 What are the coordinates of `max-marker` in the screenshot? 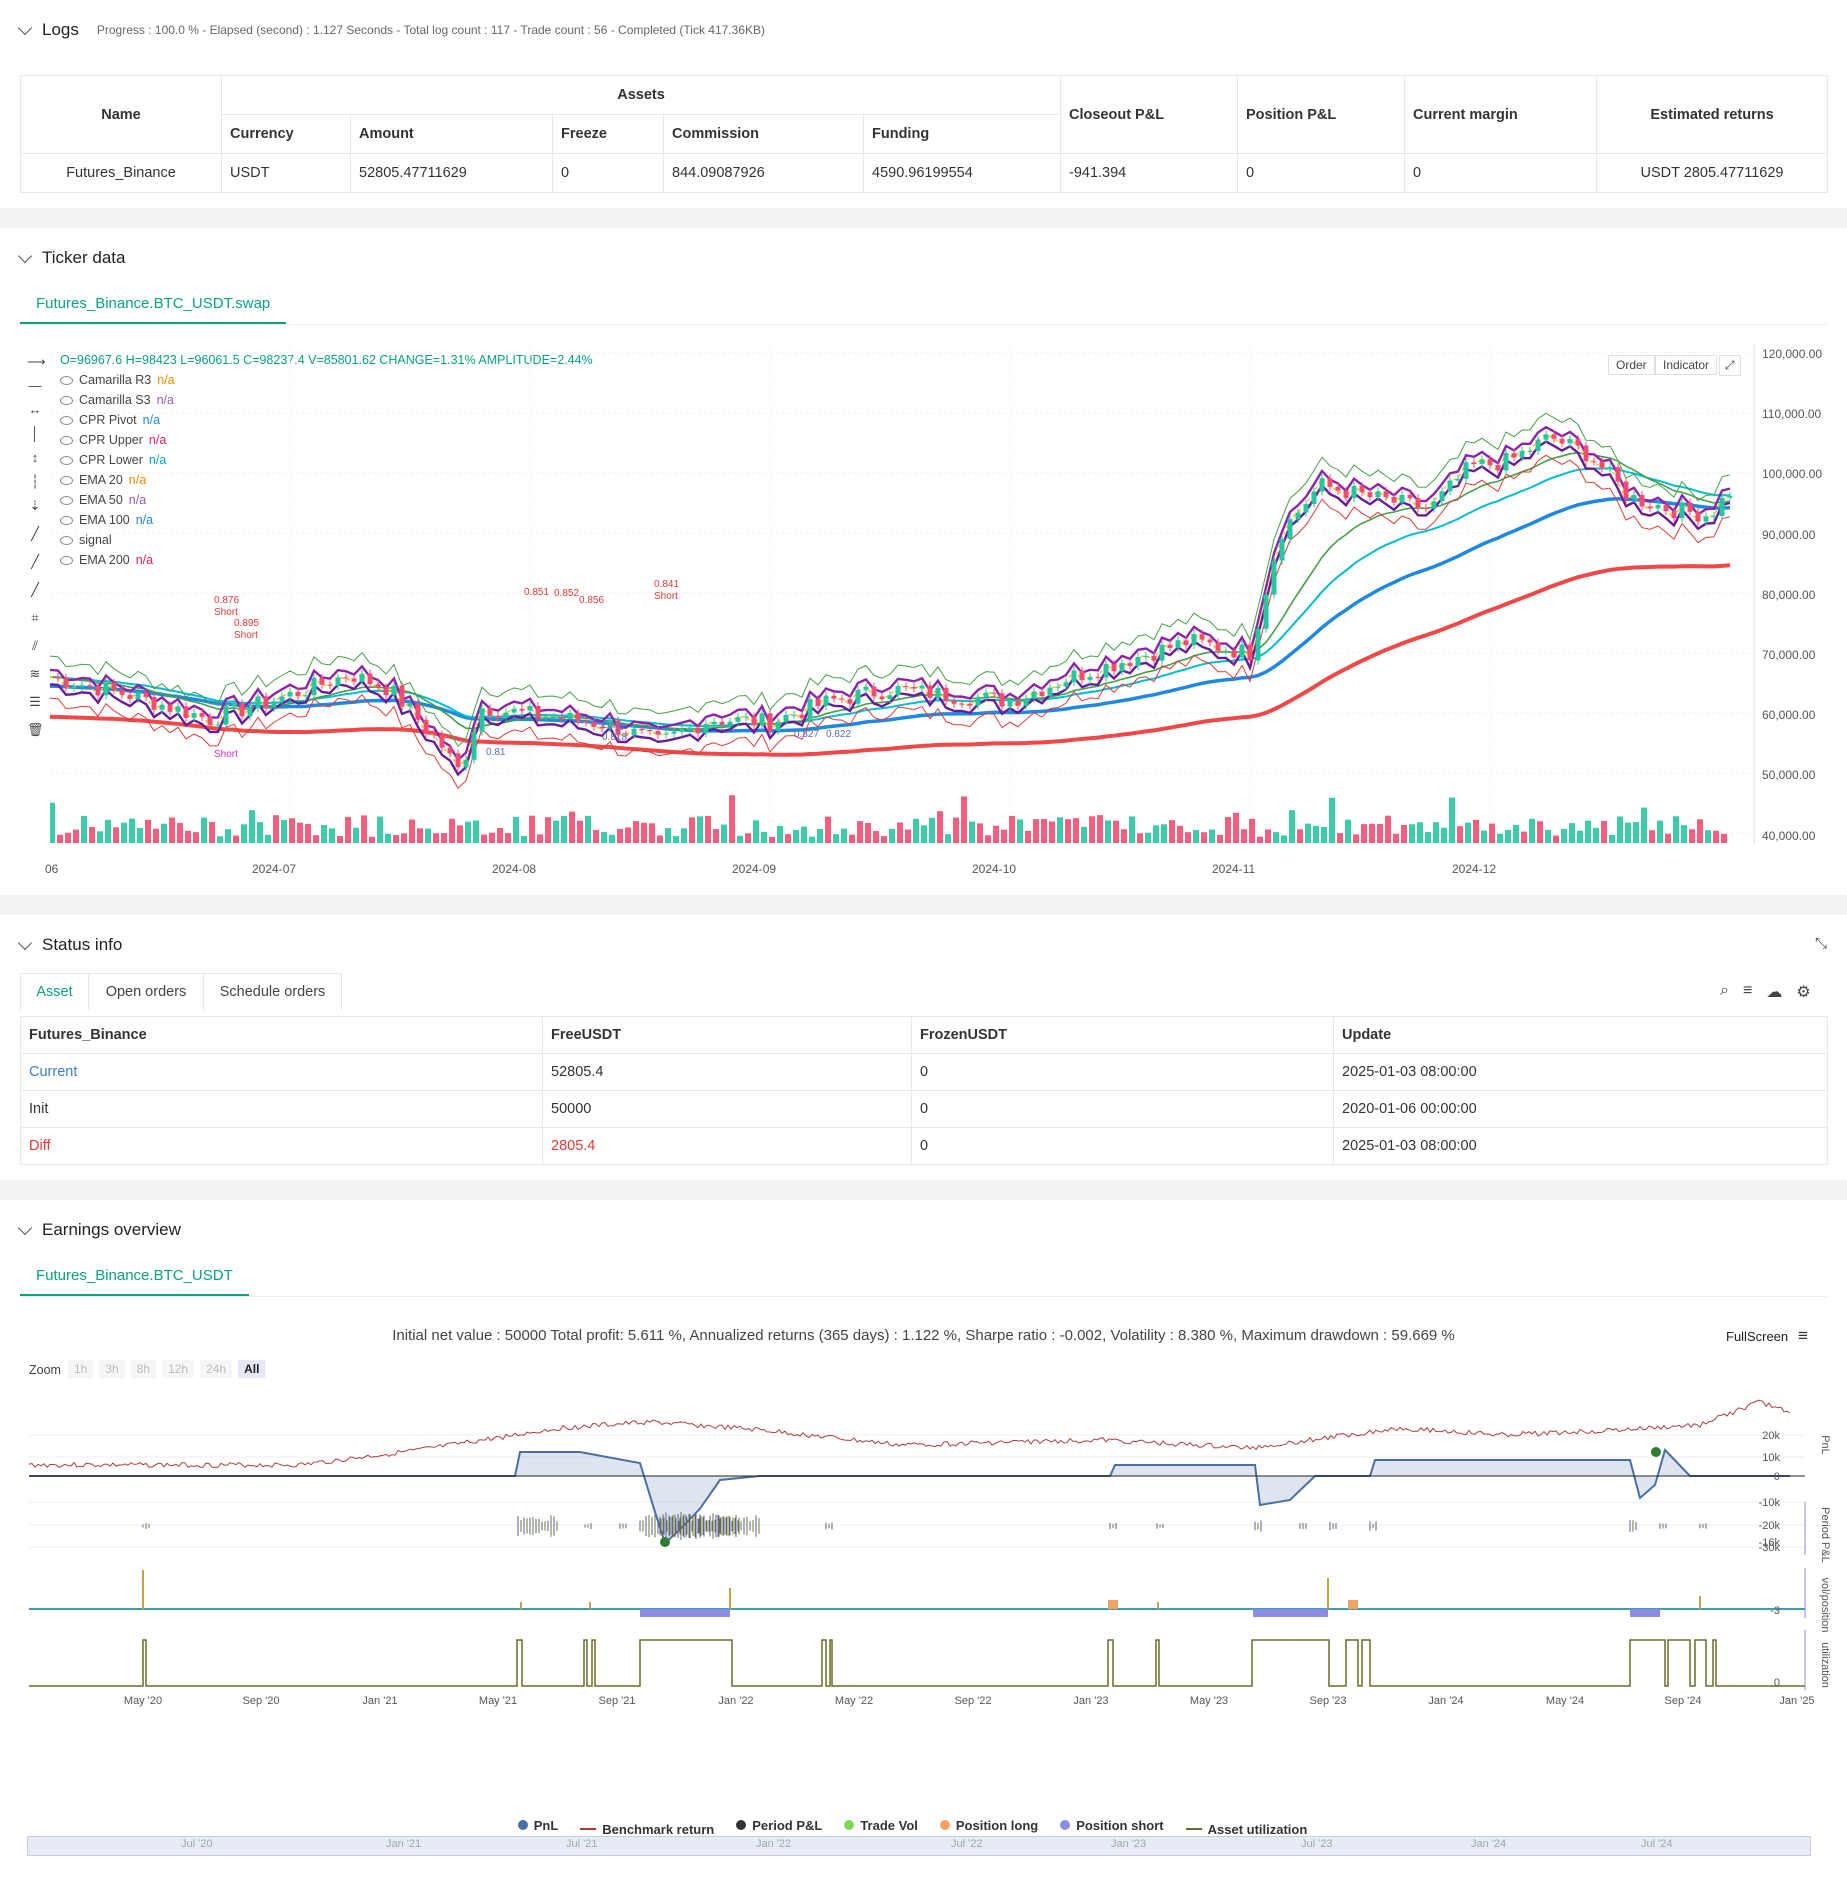 It's located at (1656, 1452).